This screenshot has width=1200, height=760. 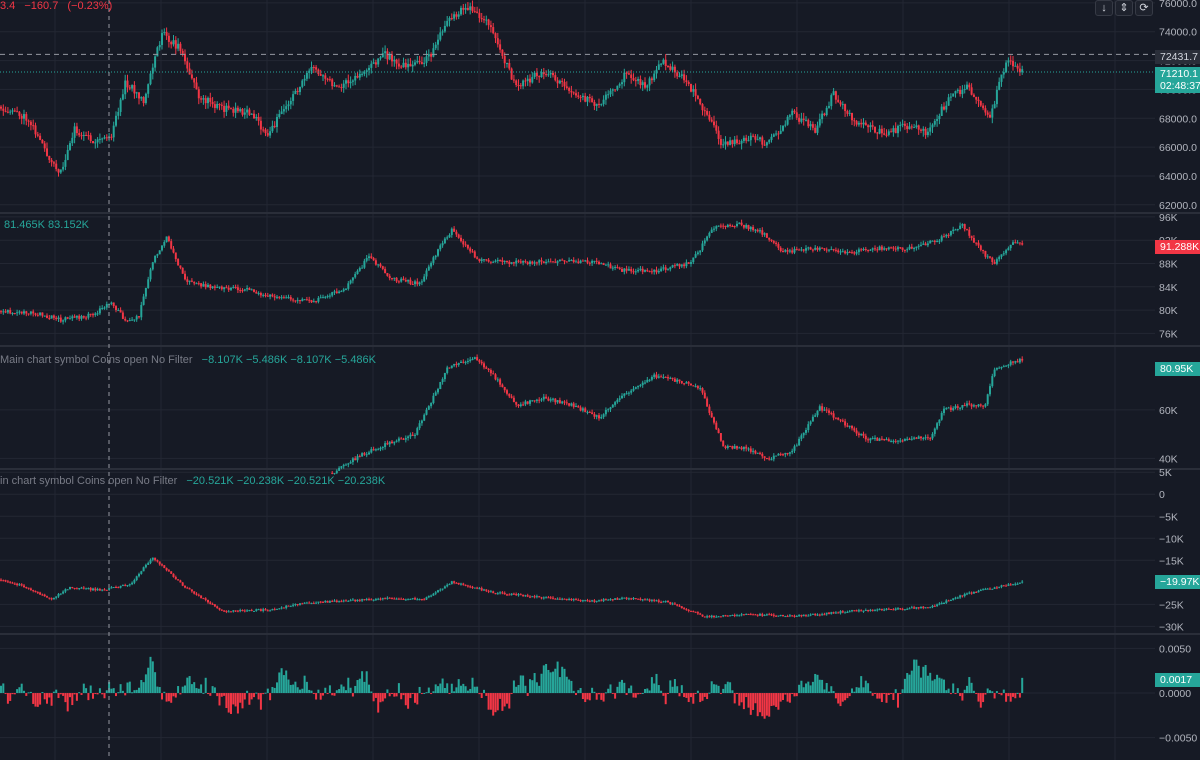 I want to click on scroll-down-icon: ↓, so click(x=1104, y=8).